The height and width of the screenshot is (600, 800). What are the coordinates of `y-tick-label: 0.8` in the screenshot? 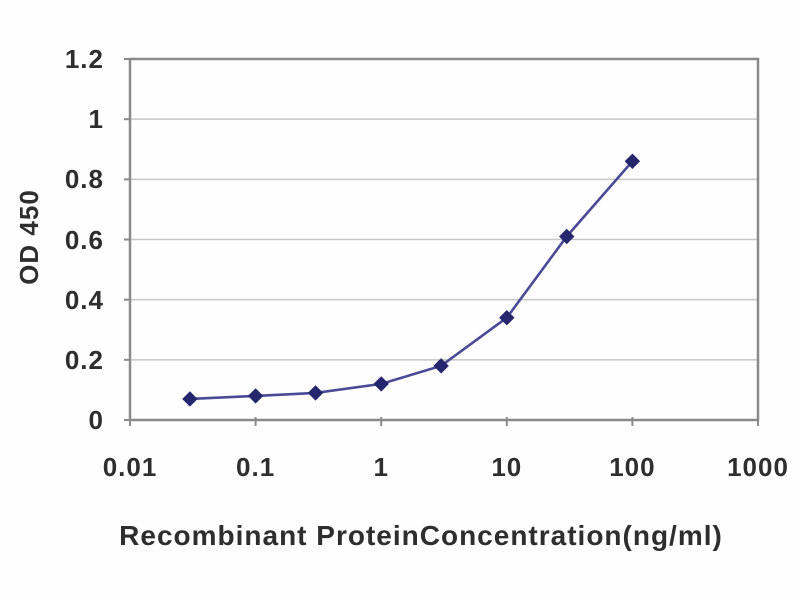 It's located at (84, 179).